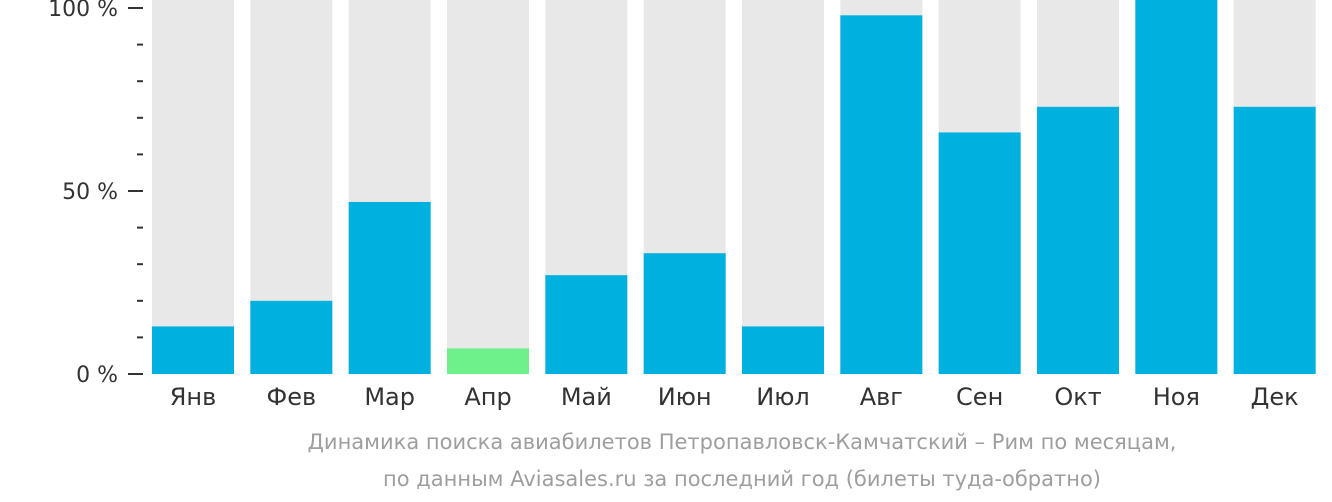 The width and height of the screenshot is (1332, 502). What do you see at coordinates (1275, 397) in the screenshot?
I see `x-tick-label: Дек` at bounding box center [1275, 397].